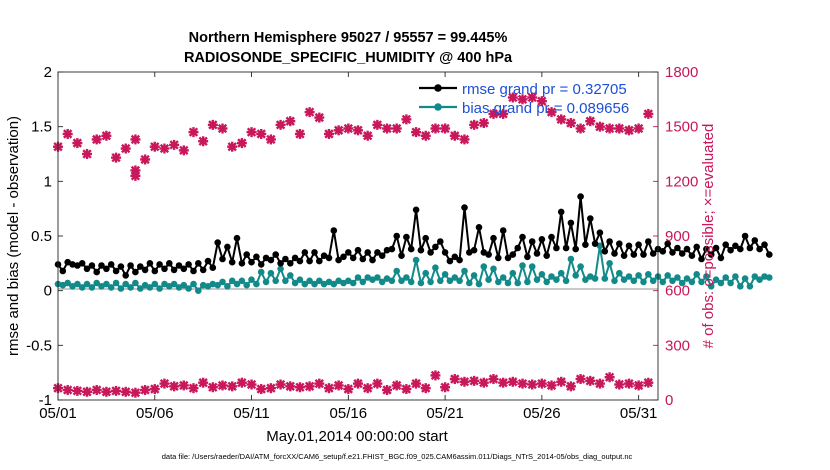  What do you see at coordinates (251, 413) in the screenshot?
I see `x-tick-label-2: 05/11` at bounding box center [251, 413].